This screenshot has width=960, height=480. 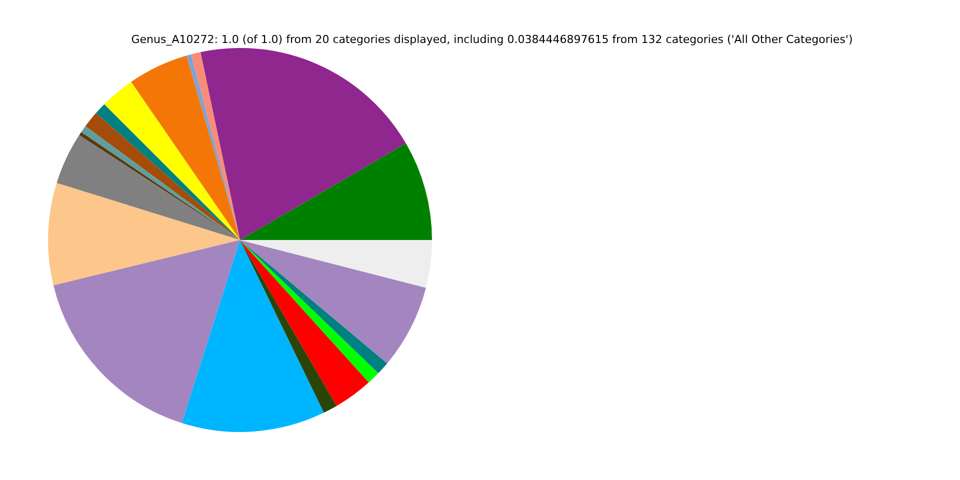 What do you see at coordinates (492, 39) in the screenshot?
I see `text: Genus_A10272: 1.0 (of 1.0) from 20 categories displayed, including 0.0384446897615 from 132 categories ('All Other Categories')` at bounding box center [492, 39].